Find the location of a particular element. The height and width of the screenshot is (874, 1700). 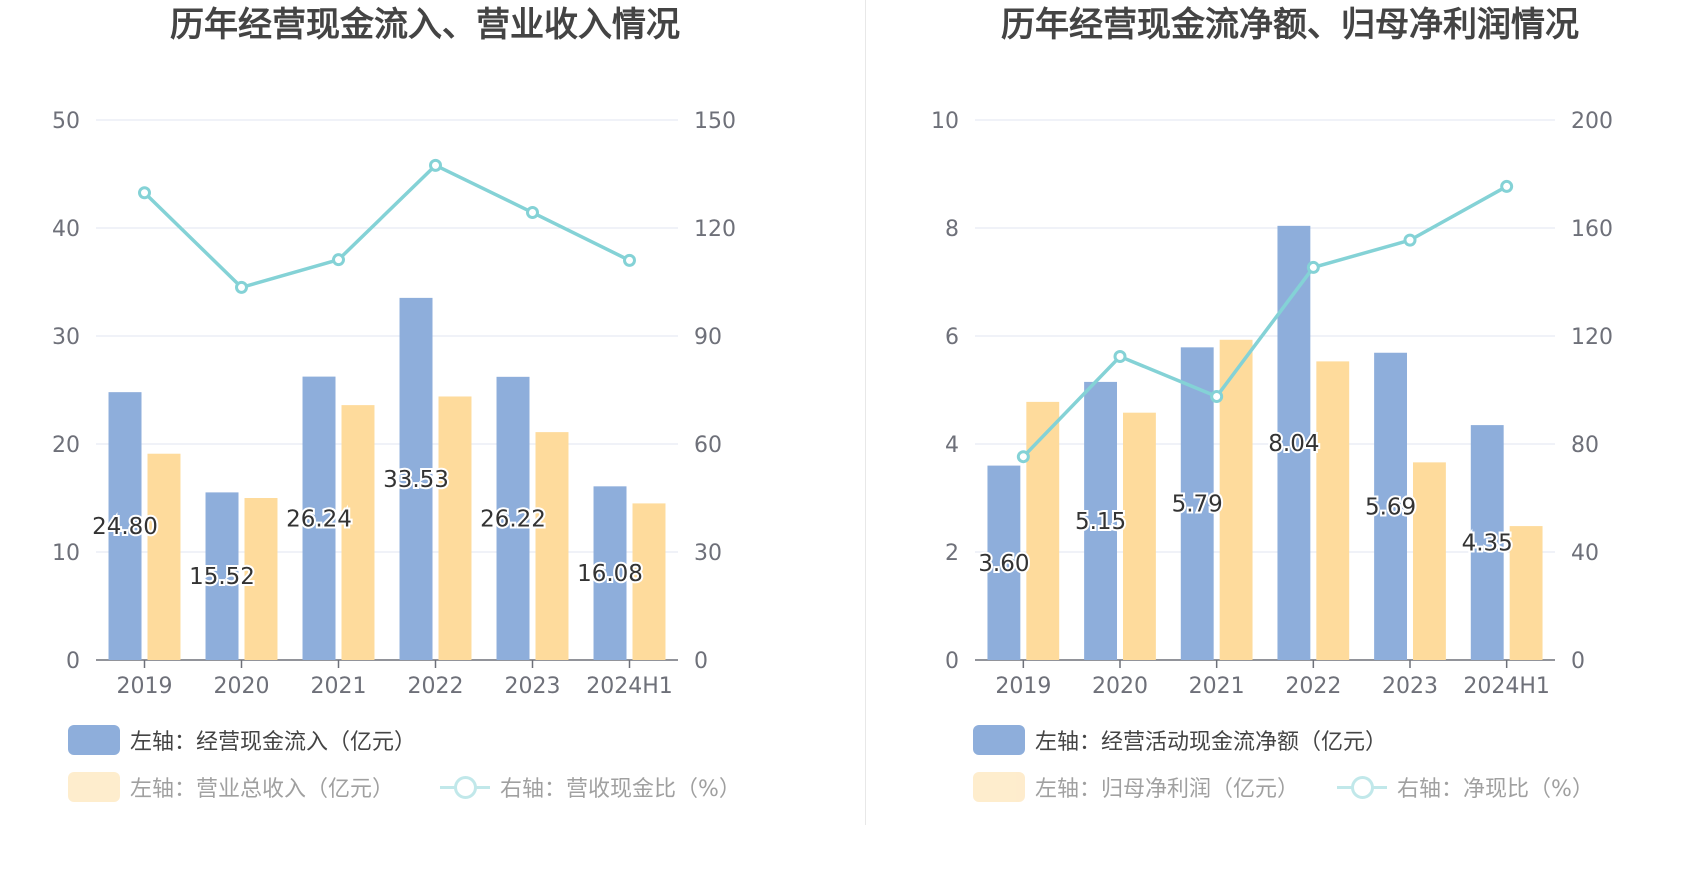

left-tick-label: 10 is located at coordinates (945, 121).